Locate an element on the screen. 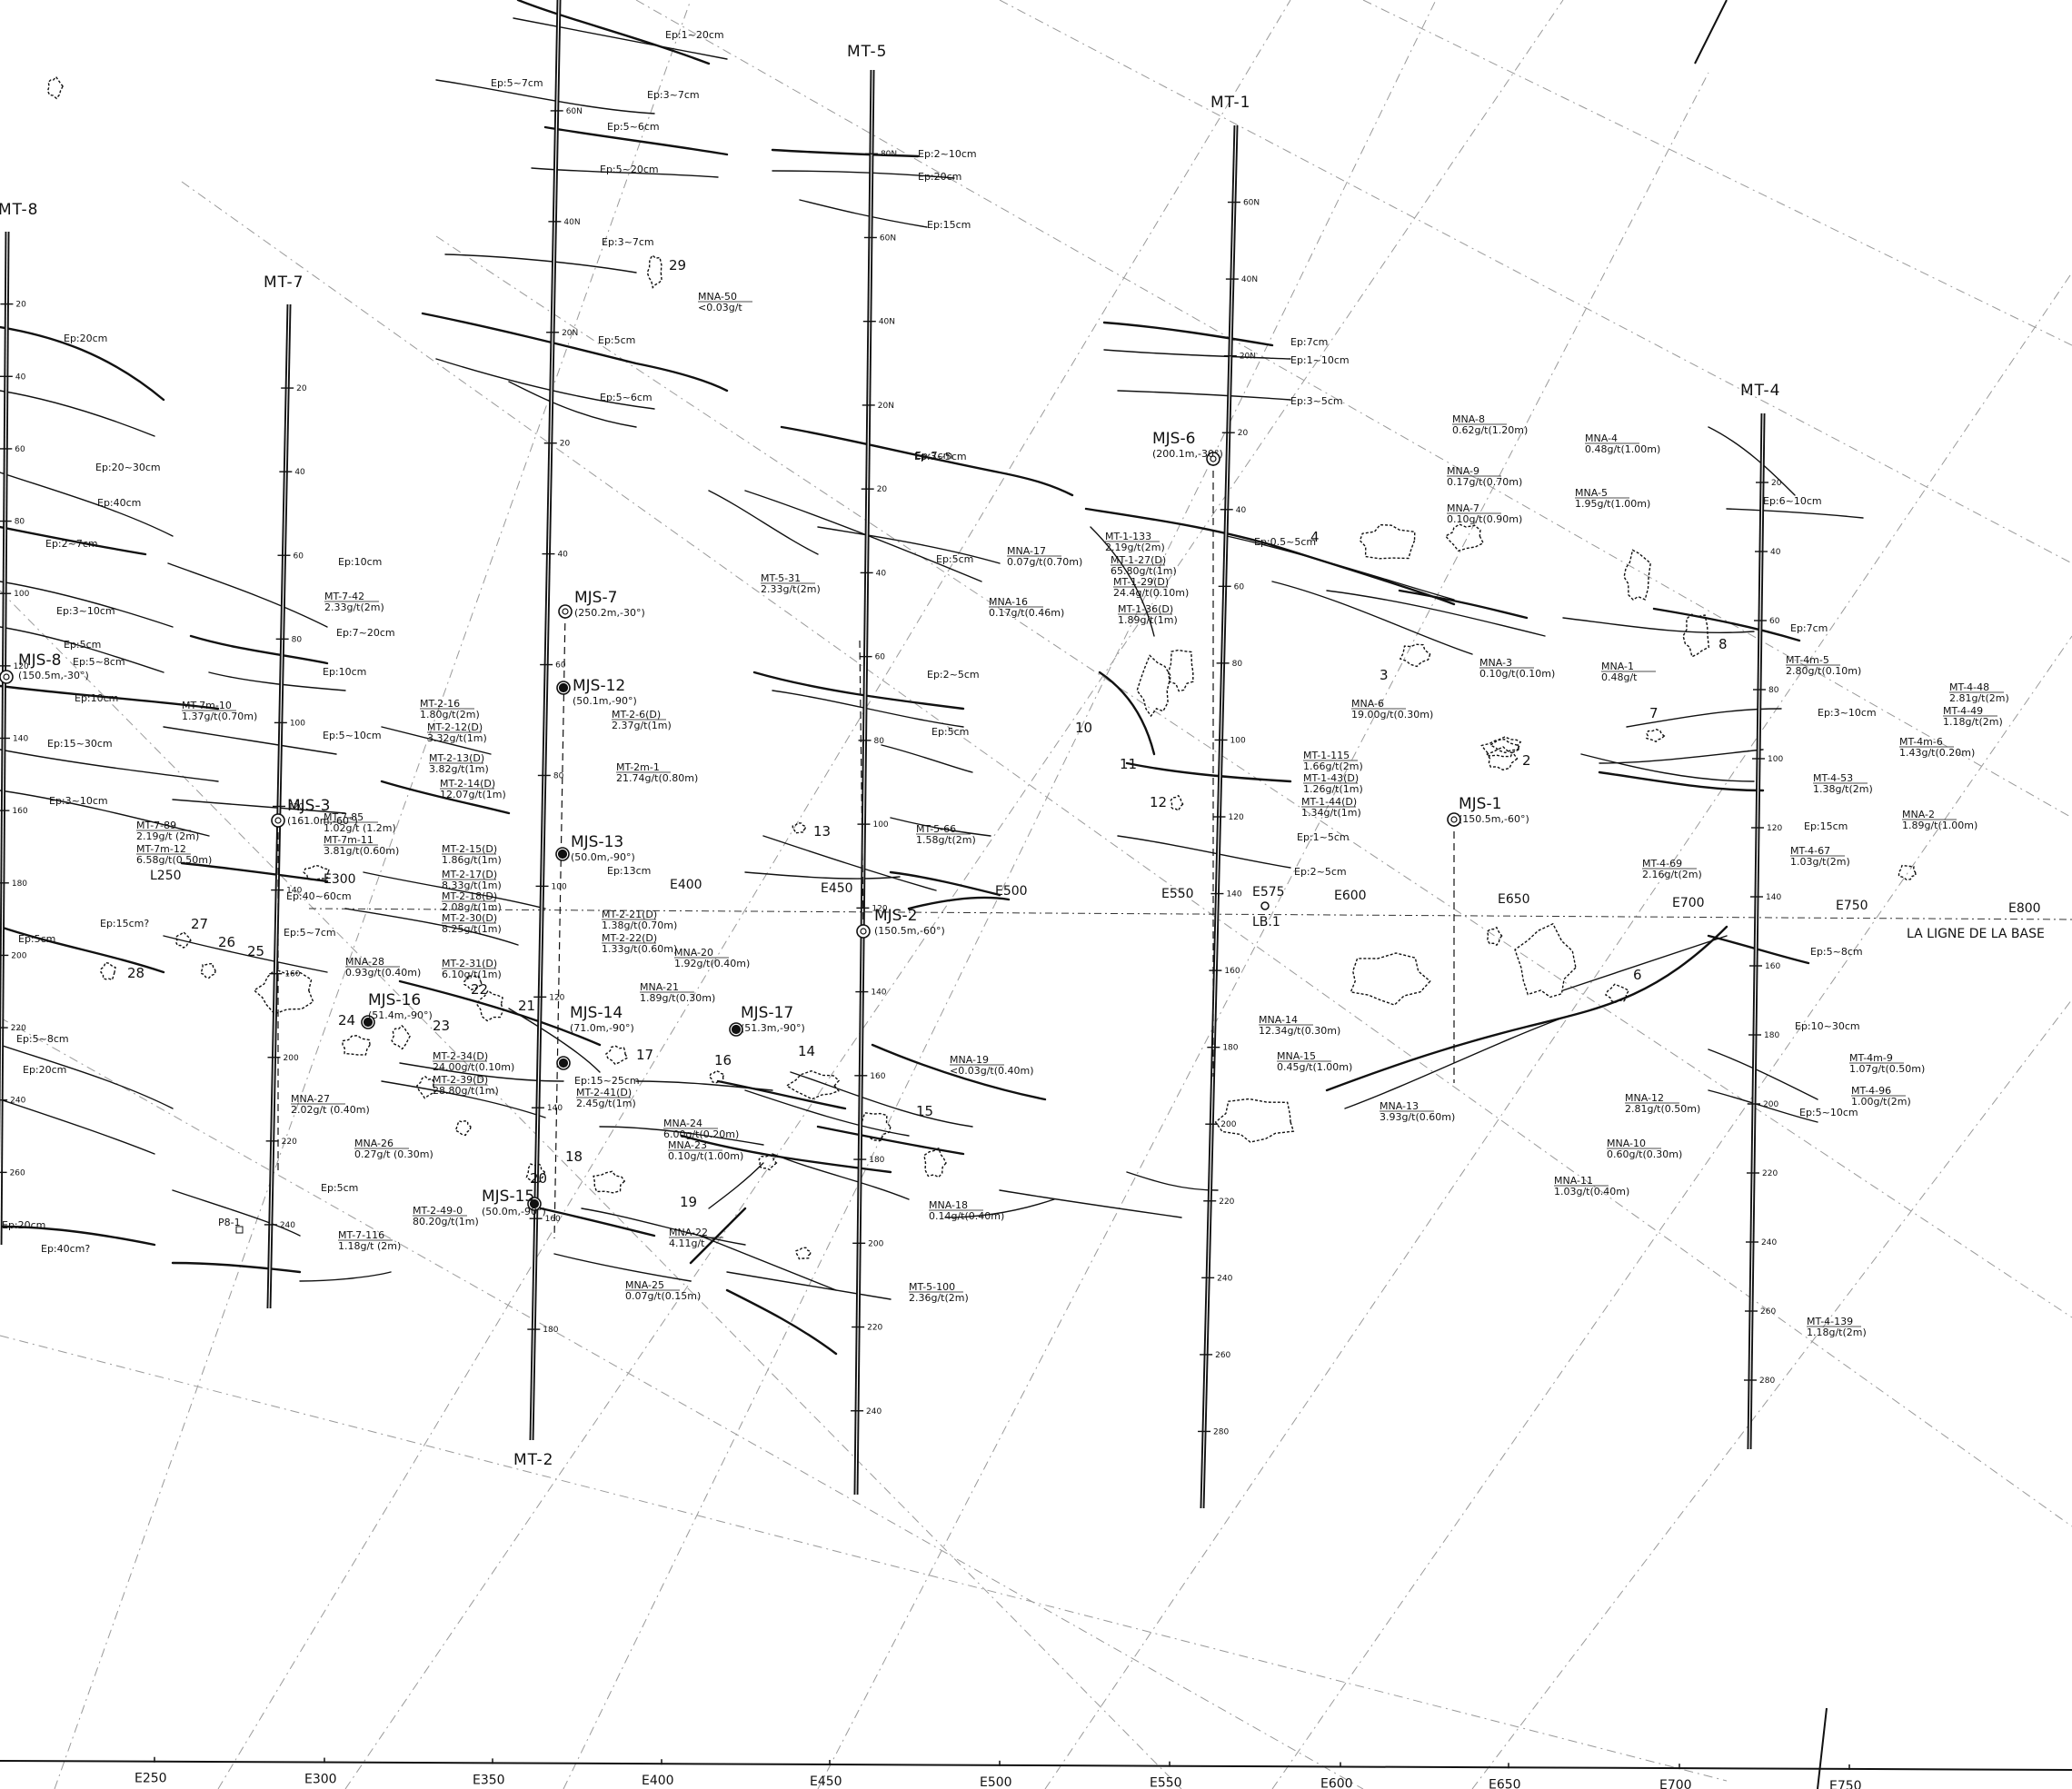  trench-label: MT-7 is located at coordinates (284, 282).